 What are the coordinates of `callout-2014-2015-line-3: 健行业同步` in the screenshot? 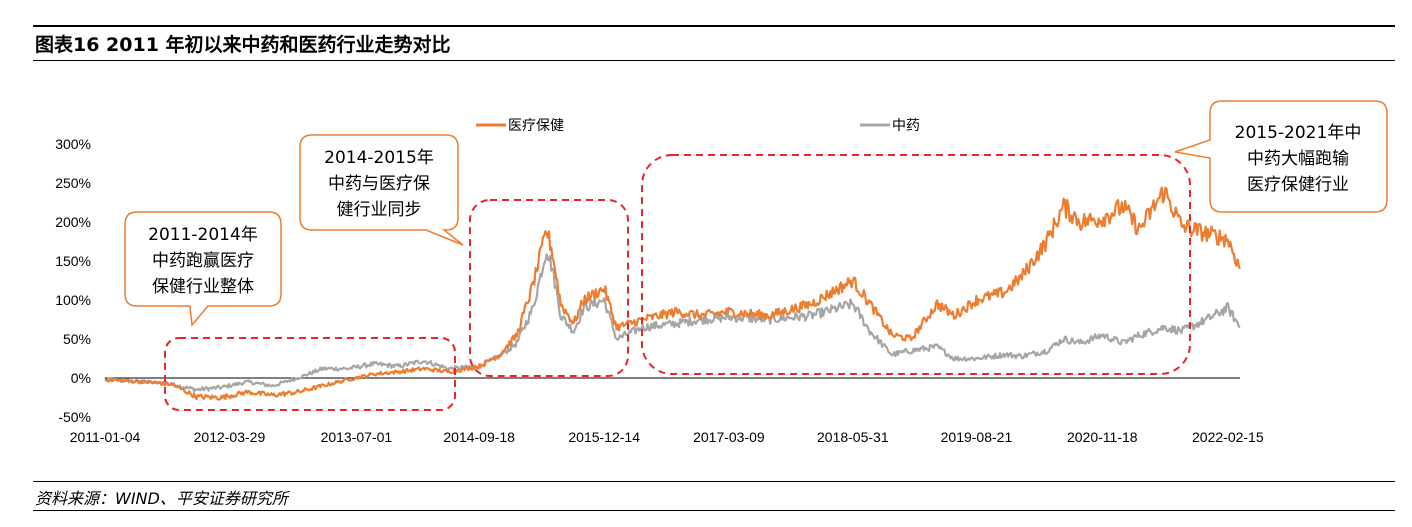 It's located at (379, 210).